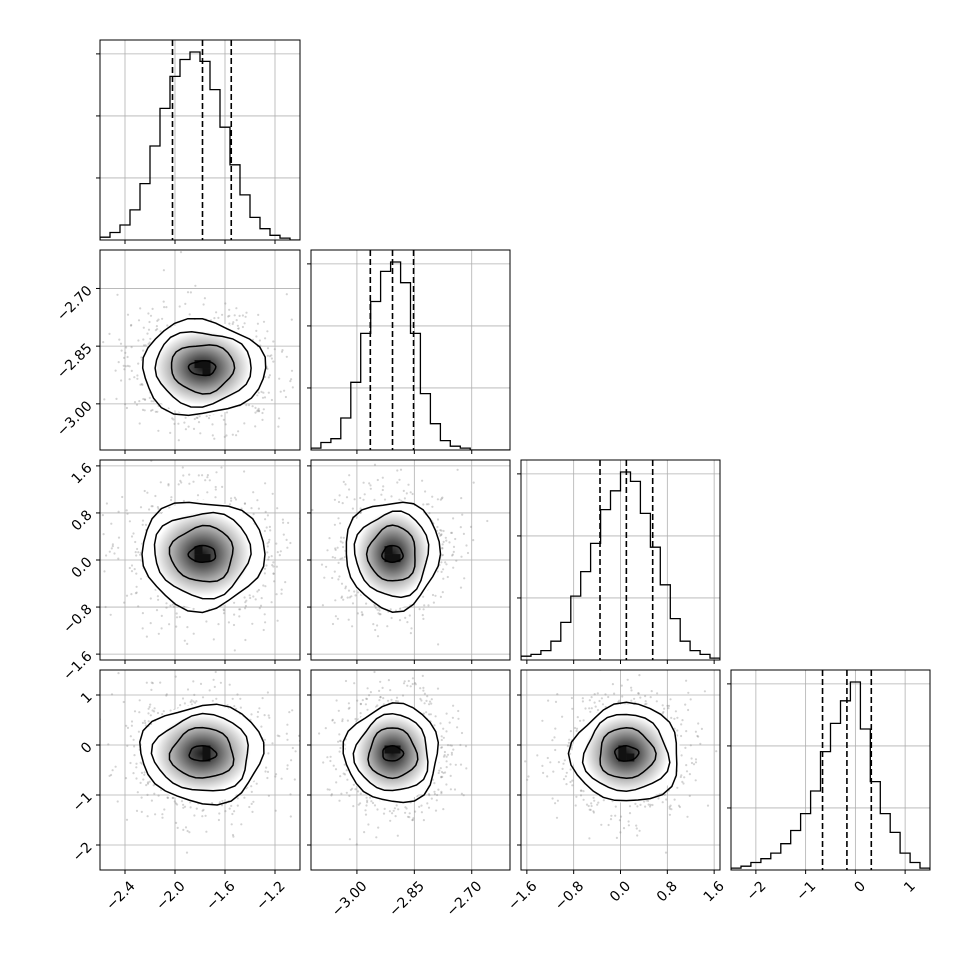 This screenshot has width=970, height=970. I want to click on contour-line, so click(203, 557).